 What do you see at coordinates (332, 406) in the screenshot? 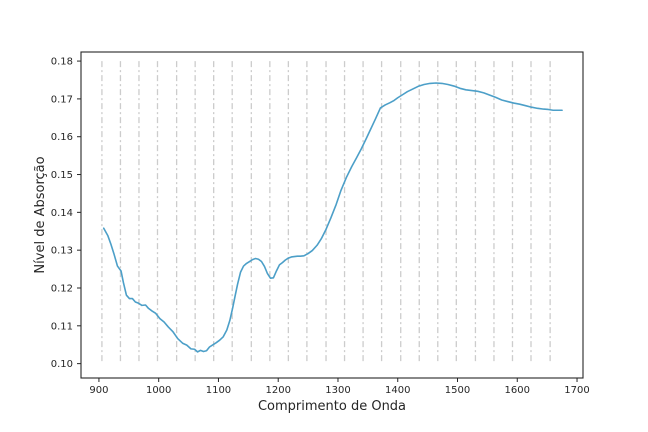
I see `x-axis-label: Comprimento de Onda` at bounding box center [332, 406].